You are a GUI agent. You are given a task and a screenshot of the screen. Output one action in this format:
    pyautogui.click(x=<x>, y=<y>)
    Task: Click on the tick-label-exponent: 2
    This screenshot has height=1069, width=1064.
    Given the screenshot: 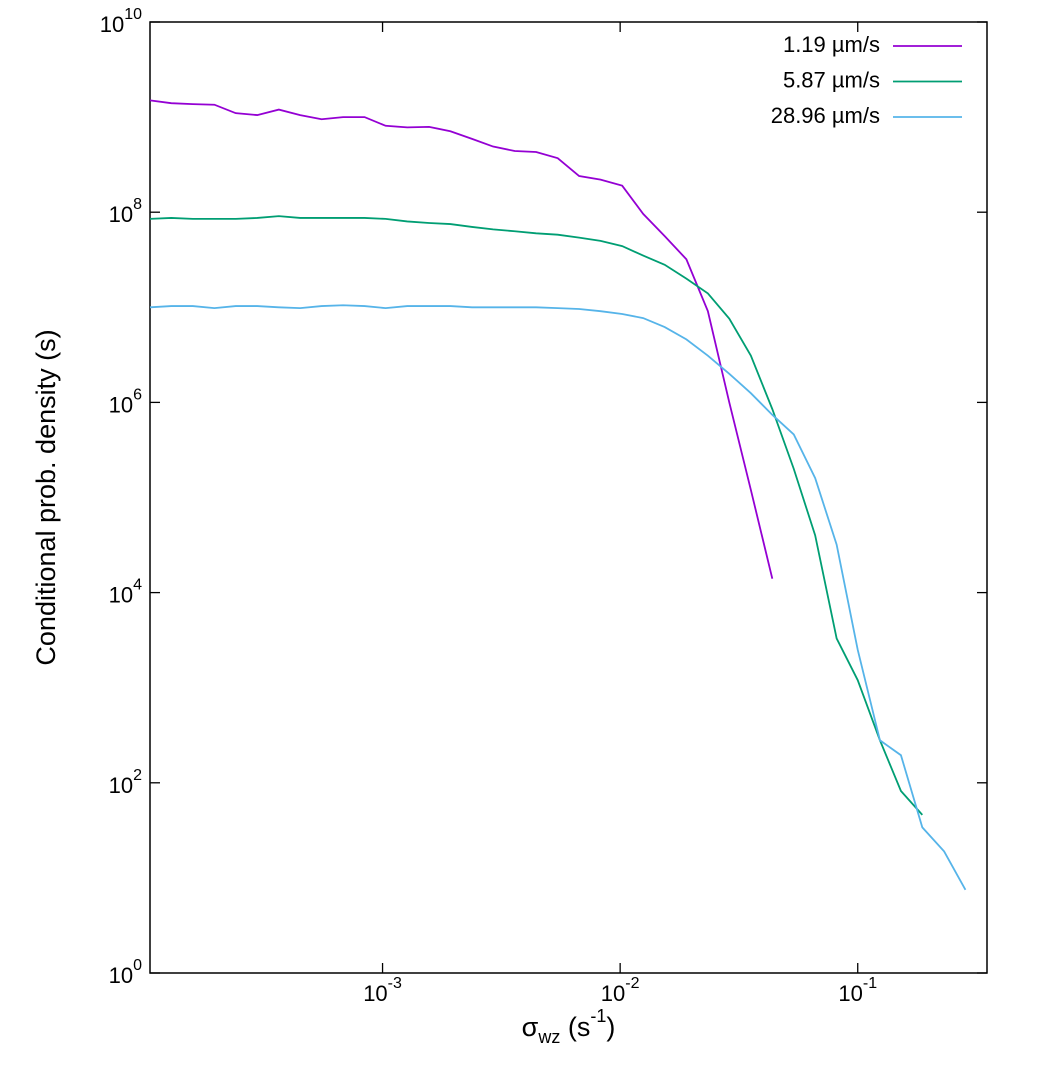 What is the action you would take?
    pyautogui.click(x=137, y=775)
    